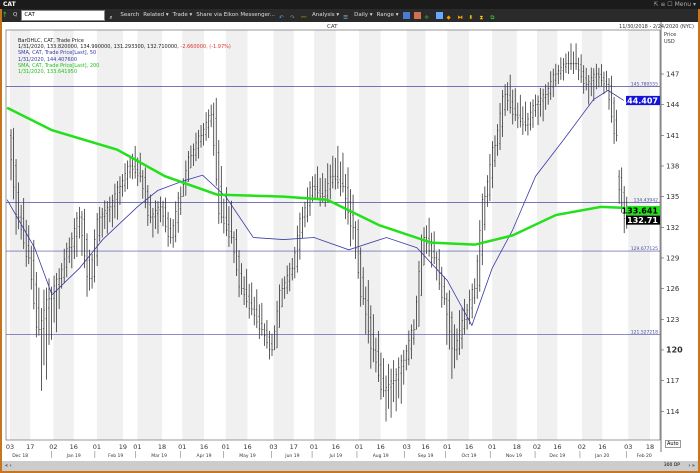  I want to click on price-tick-label: 123, so click(672, 320).